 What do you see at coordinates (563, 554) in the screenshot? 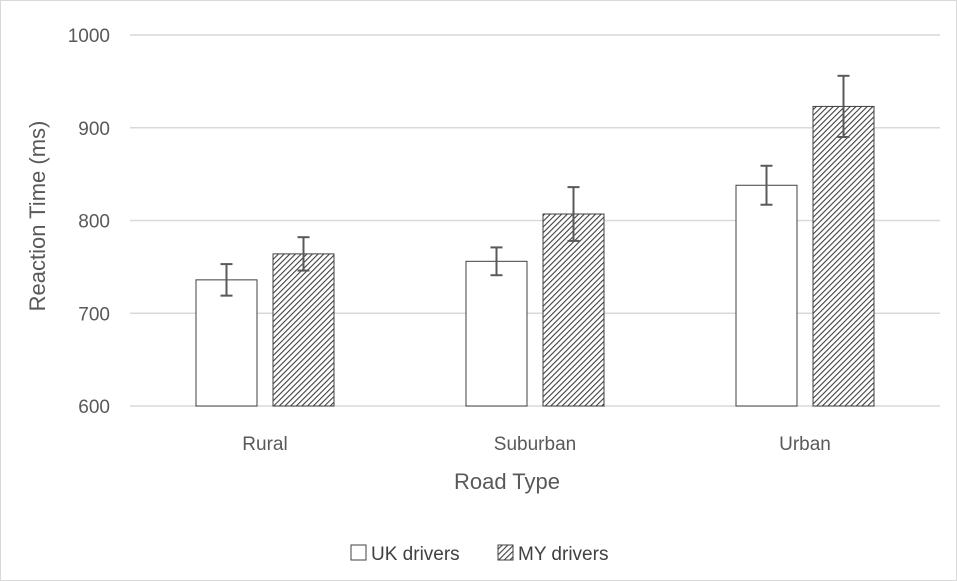
I see `legend-label-my: MY drivers` at bounding box center [563, 554].